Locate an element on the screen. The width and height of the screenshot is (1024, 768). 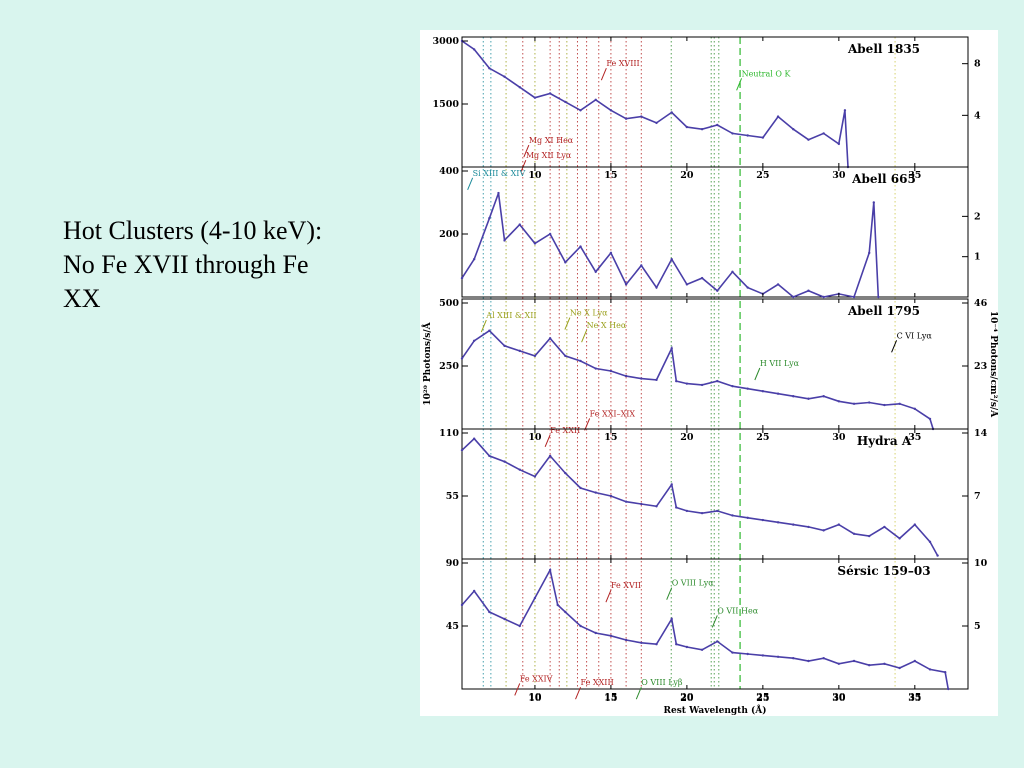
line-annotation: Fe XXI–XIX is located at coordinates (613, 413).